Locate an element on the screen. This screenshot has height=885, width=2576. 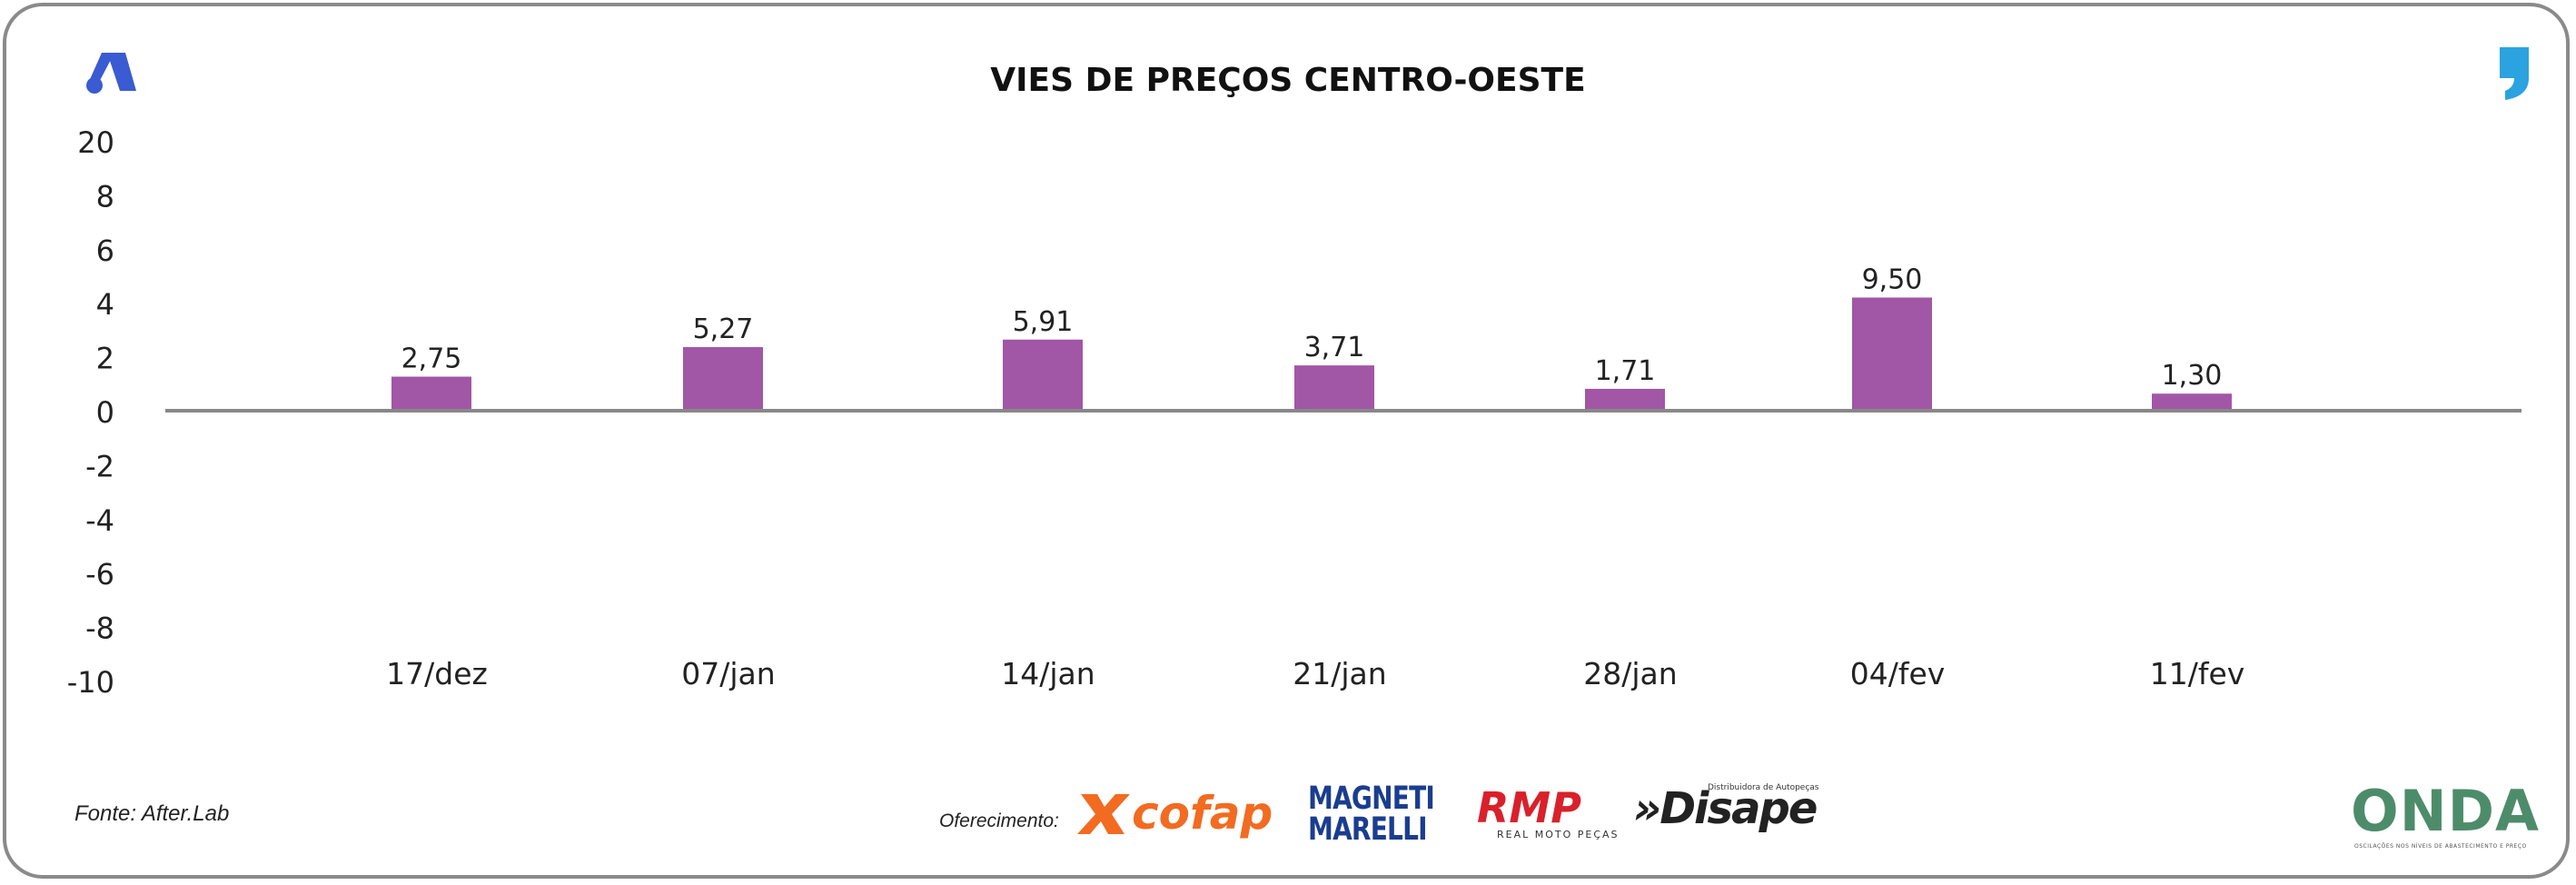
x-tick-label: 21/jan is located at coordinates (1339, 673).